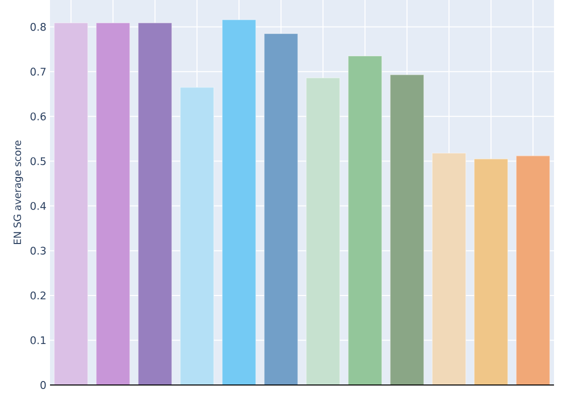 The image size is (561, 395). Describe the element at coordinates (38, 296) in the screenshot. I see `y-tick-label: 0.2` at that location.